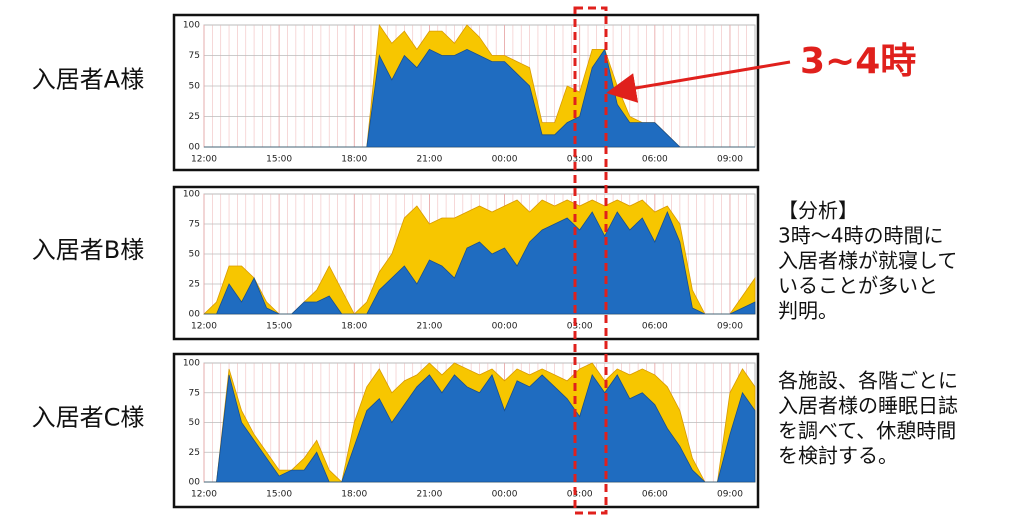  What do you see at coordinates (868, 406) in the screenshot?
I see `note-line: 入居者様の睡眠日誌` at bounding box center [868, 406].